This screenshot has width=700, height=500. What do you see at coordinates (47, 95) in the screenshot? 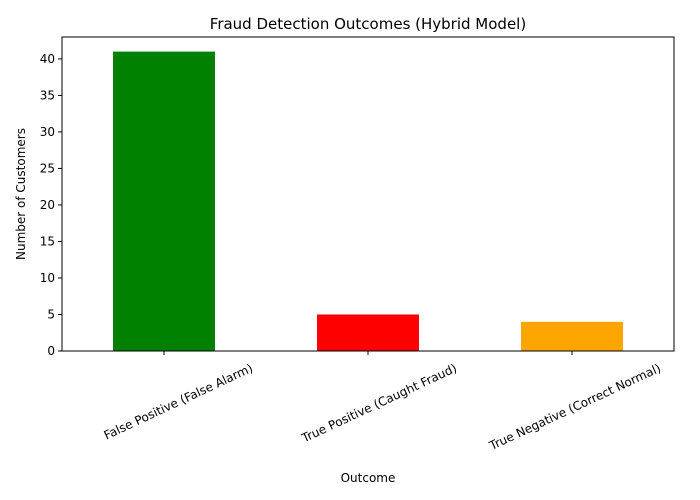
I see `y-tick-label: 35` at bounding box center [47, 95].